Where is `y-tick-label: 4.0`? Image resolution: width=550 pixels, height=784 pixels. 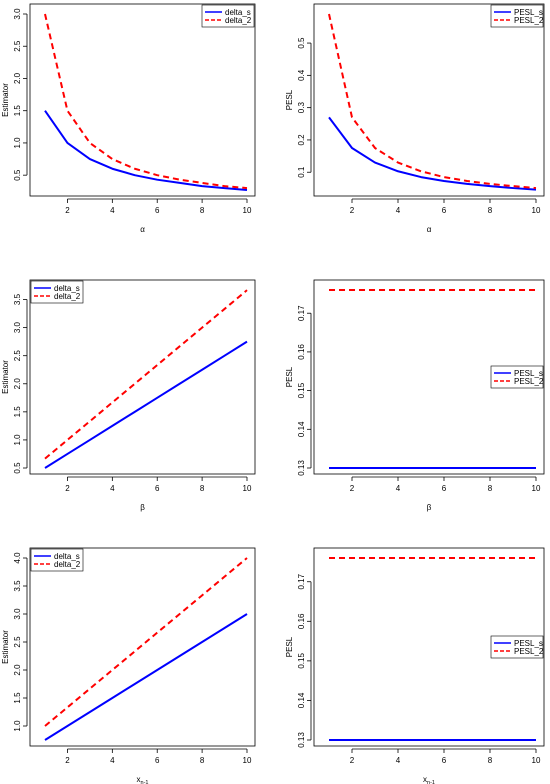
y-tick-label: 4.0 is located at coordinates (17, 558).